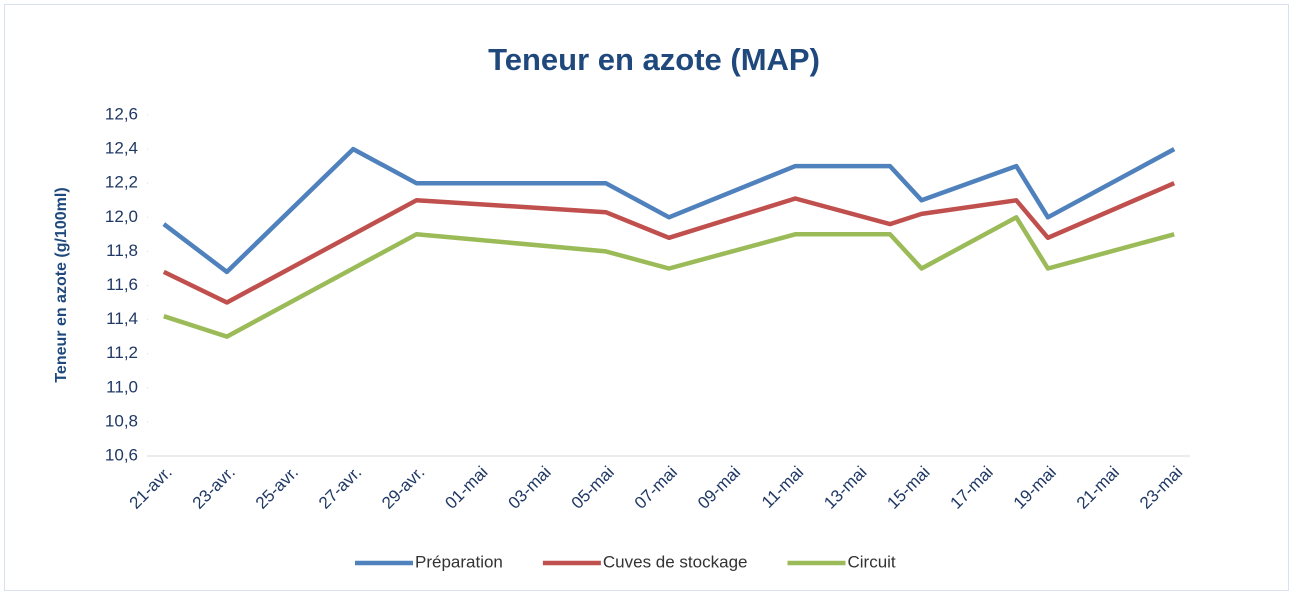 Image resolution: width=1294 pixels, height=595 pixels. What do you see at coordinates (121, 216) in the screenshot?
I see `y-tick-label: 12,0` at bounding box center [121, 216].